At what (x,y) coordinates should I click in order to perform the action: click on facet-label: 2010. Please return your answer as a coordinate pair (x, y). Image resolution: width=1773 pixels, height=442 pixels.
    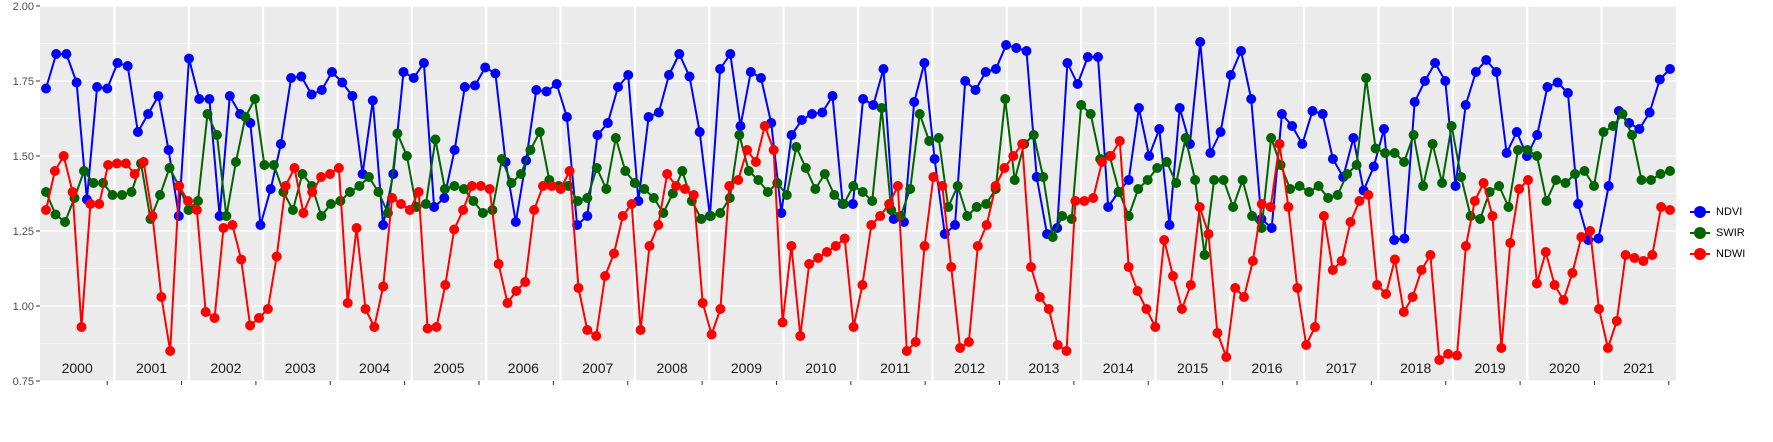
    Looking at the image, I should click on (820, 368).